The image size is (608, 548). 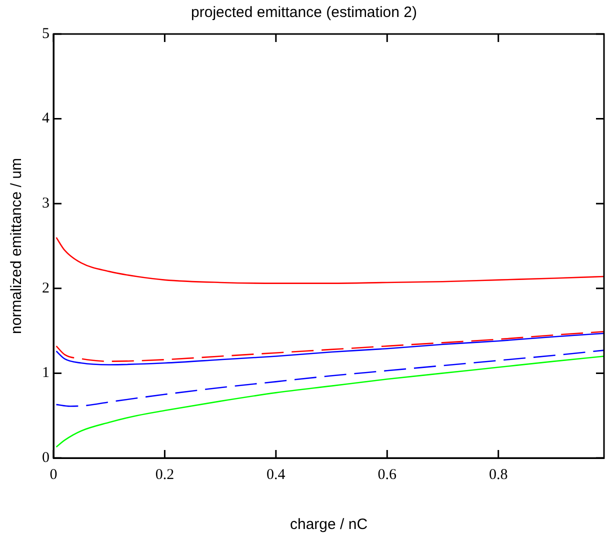 I want to click on y-axis-title: normalized emittance / um, so click(x=17, y=246).